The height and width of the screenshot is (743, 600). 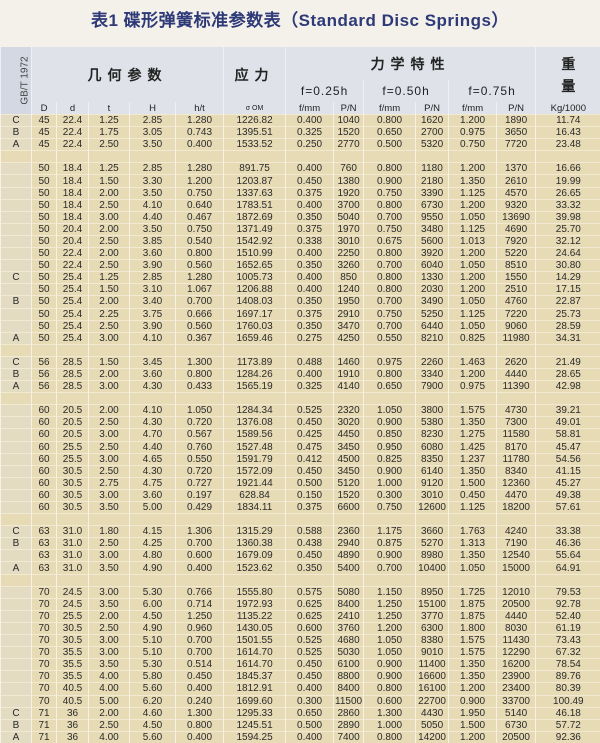 What do you see at coordinates (390, 568) in the screenshot?
I see `table-cell: 0.700` at bounding box center [390, 568].